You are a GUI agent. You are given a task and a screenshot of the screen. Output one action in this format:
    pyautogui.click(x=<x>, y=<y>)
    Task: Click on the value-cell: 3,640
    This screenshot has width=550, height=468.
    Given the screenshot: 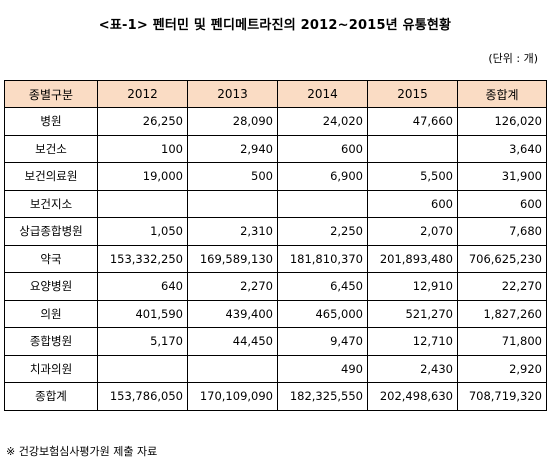 What is the action you would take?
    pyautogui.click(x=502, y=148)
    